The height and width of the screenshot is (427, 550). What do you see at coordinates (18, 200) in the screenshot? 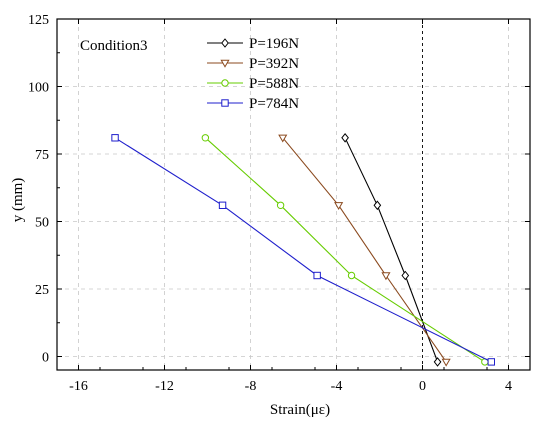
I see `y-axis-label: y (mm)` at bounding box center [18, 200].